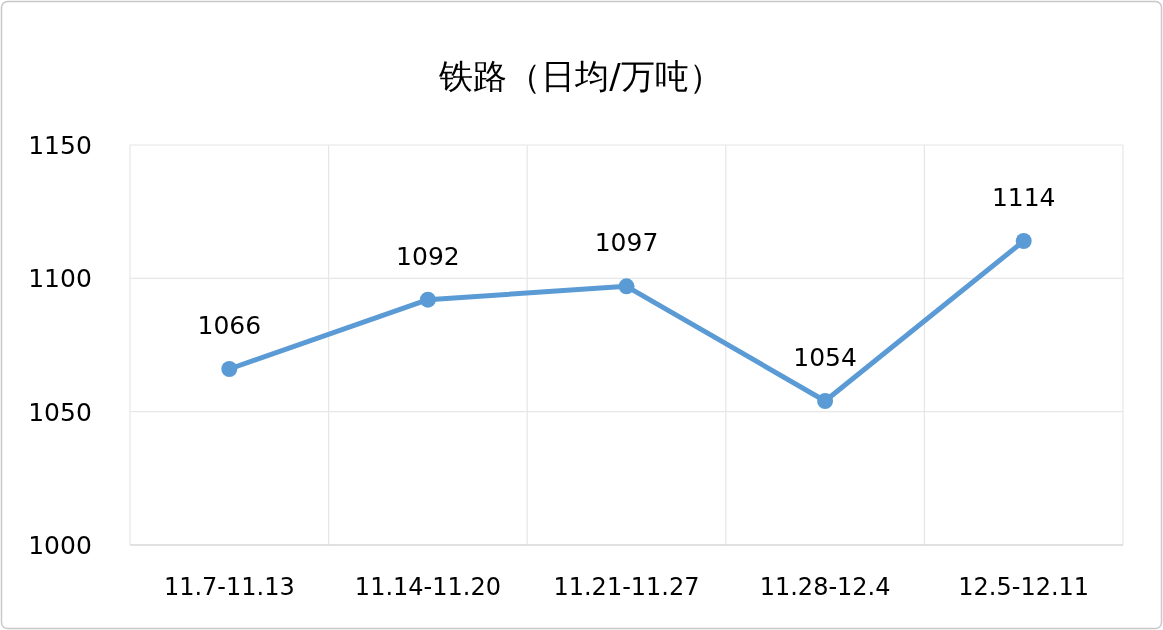 This screenshot has width=1163, height=630. What do you see at coordinates (626, 587) in the screenshot?
I see `x-tick-label: 11.21-11.27` at bounding box center [626, 587].